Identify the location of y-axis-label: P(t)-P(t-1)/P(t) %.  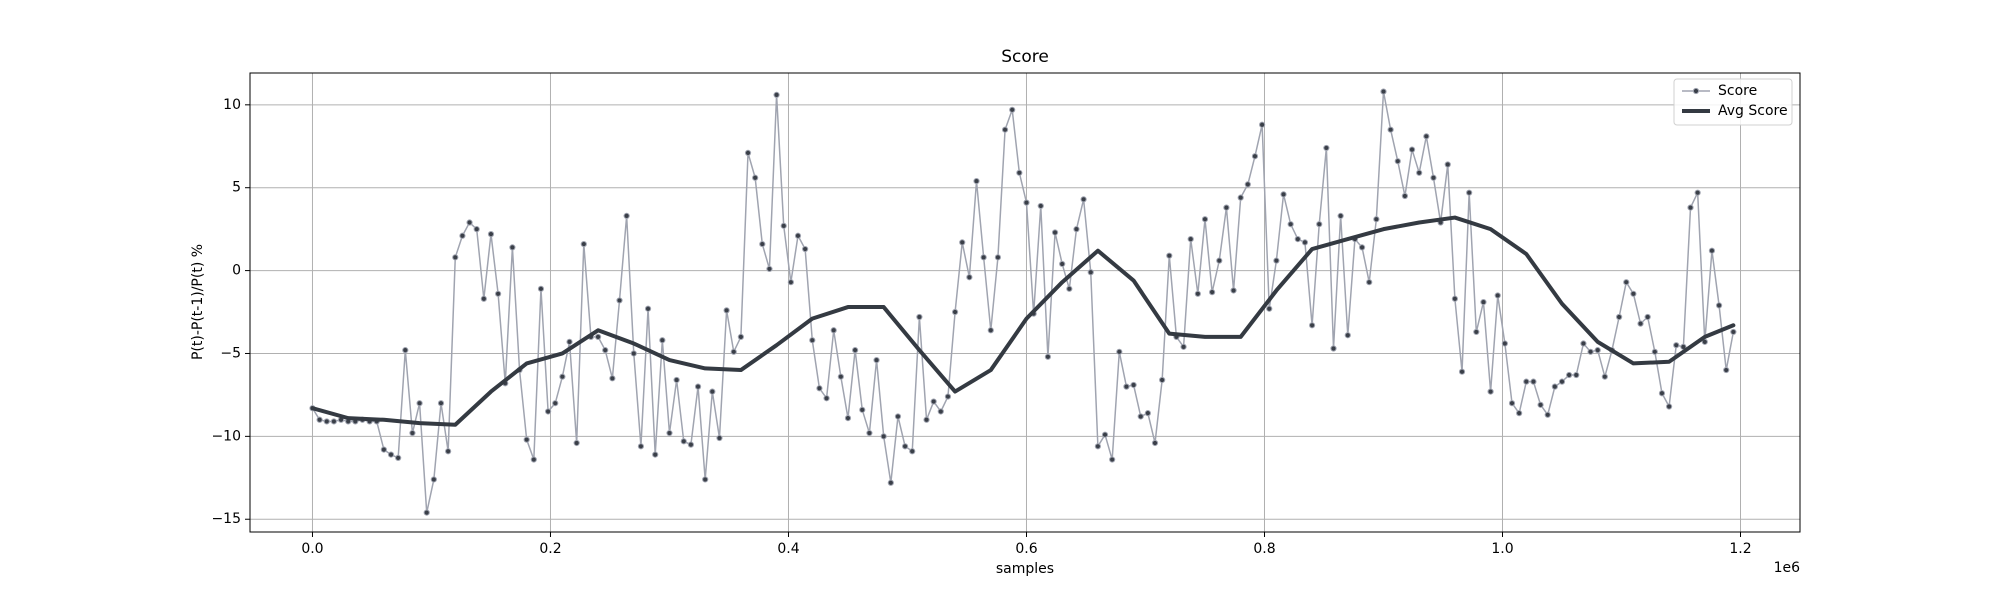
(198, 302).